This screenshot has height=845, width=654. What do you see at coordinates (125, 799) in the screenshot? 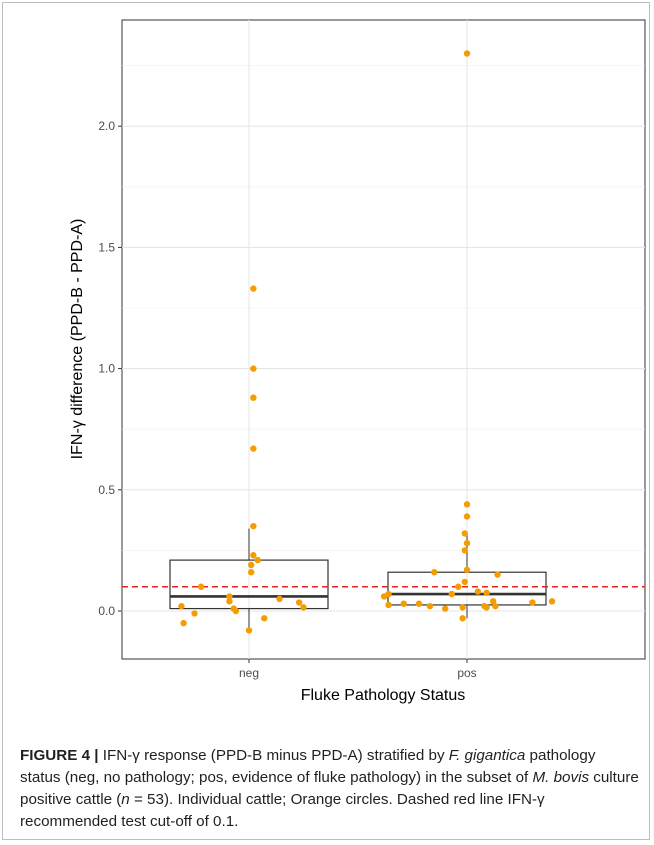
I see `caption-n-symbol: n` at bounding box center [125, 799].